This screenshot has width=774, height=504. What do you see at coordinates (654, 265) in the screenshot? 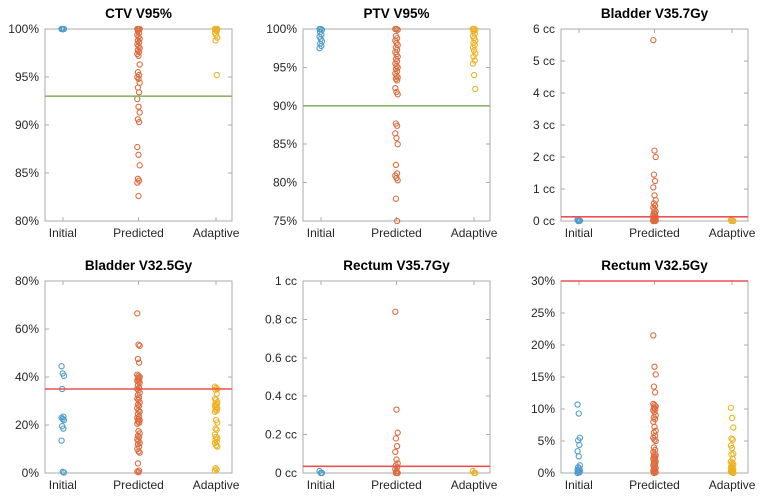
I see `chart-title-rectum-v32-5: Rectum V32.5Gy` at bounding box center [654, 265].